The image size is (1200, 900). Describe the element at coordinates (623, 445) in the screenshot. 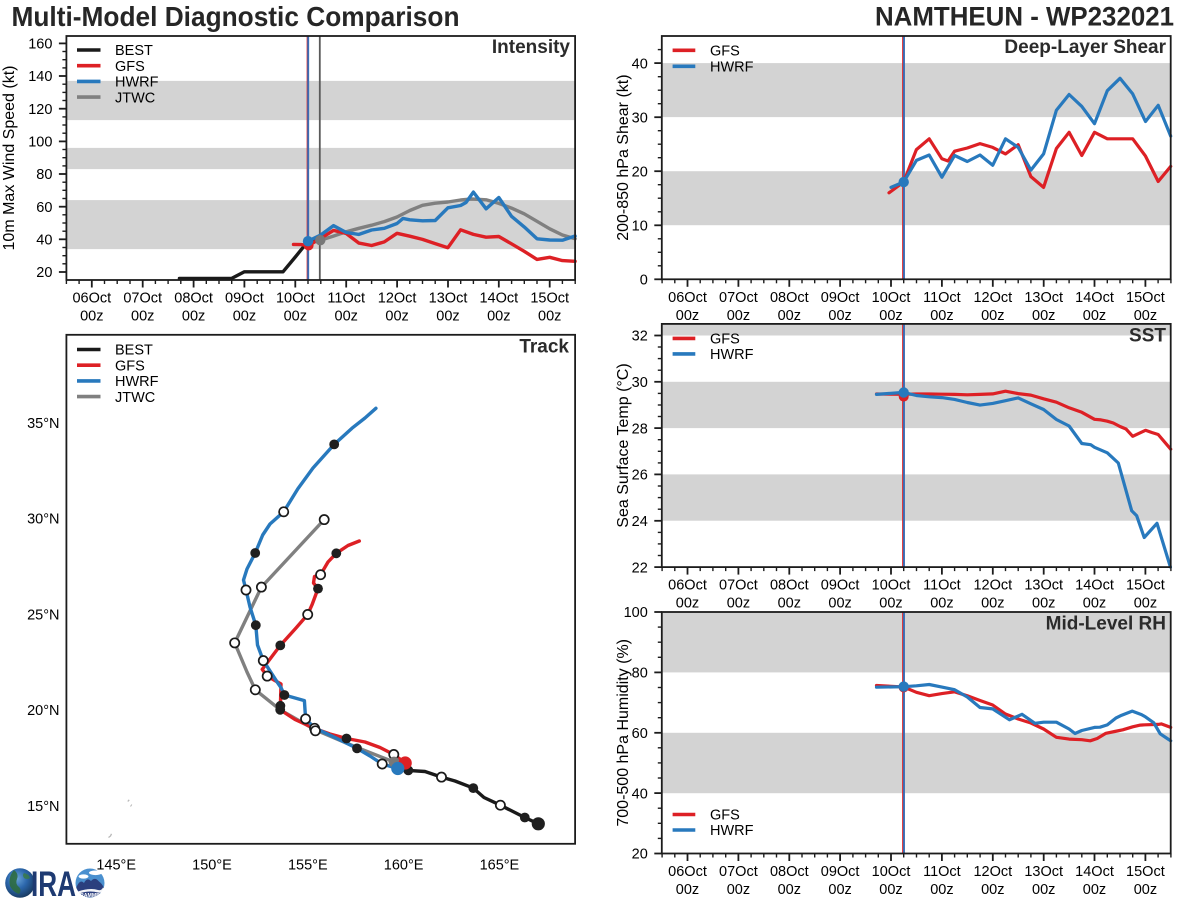

I see `svg-text: Sea Surface Temp (°C)` at that location.